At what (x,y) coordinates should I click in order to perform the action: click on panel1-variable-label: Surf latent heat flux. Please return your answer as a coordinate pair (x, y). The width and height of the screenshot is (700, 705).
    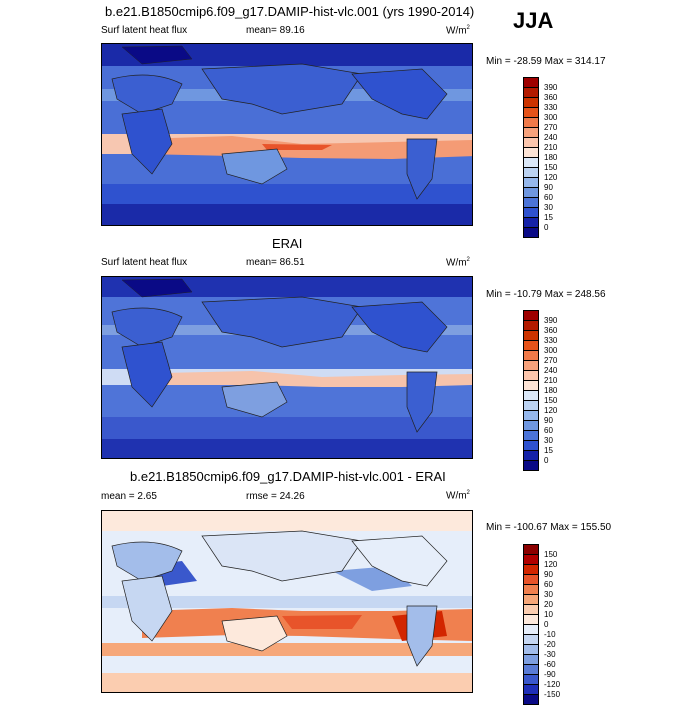
    Looking at the image, I should click on (144, 30).